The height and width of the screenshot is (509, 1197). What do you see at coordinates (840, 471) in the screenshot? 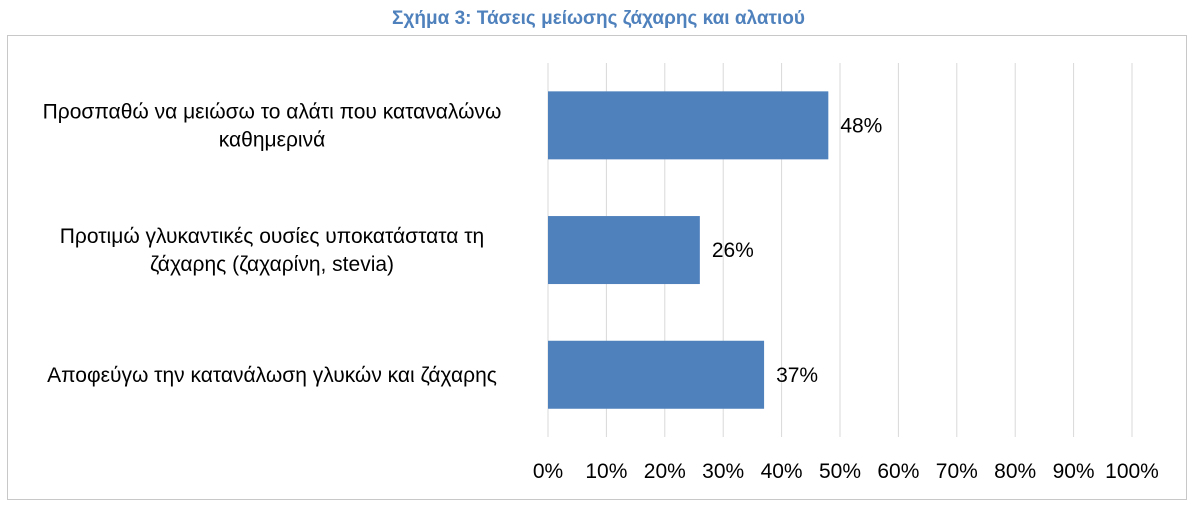
I see `x-tick-label: 50%` at bounding box center [840, 471].